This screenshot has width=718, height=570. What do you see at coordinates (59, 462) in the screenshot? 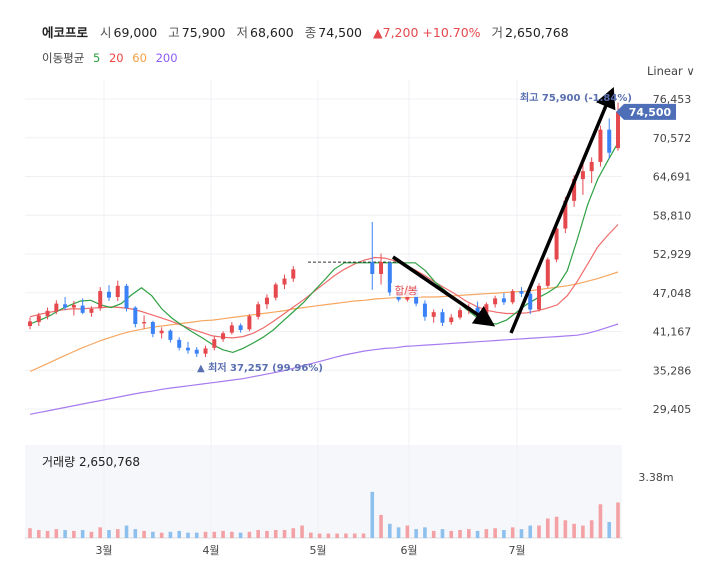
I see `volume-title-label: 거래량` at bounding box center [59, 462].